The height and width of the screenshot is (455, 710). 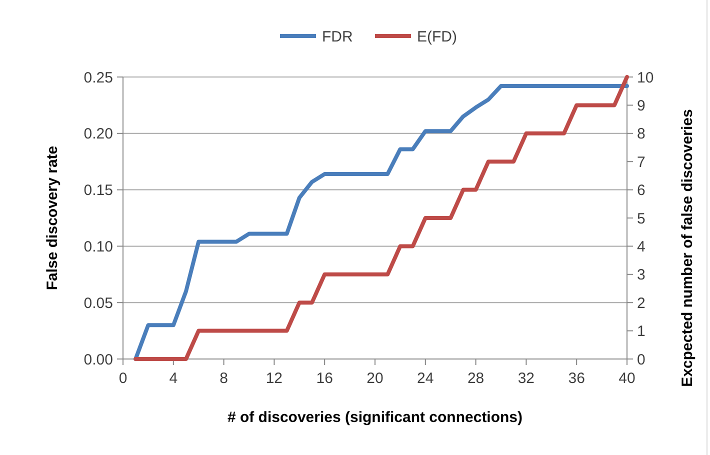 What do you see at coordinates (52, 218) in the screenshot?
I see `y-axis-title: False discovery rate` at bounding box center [52, 218].